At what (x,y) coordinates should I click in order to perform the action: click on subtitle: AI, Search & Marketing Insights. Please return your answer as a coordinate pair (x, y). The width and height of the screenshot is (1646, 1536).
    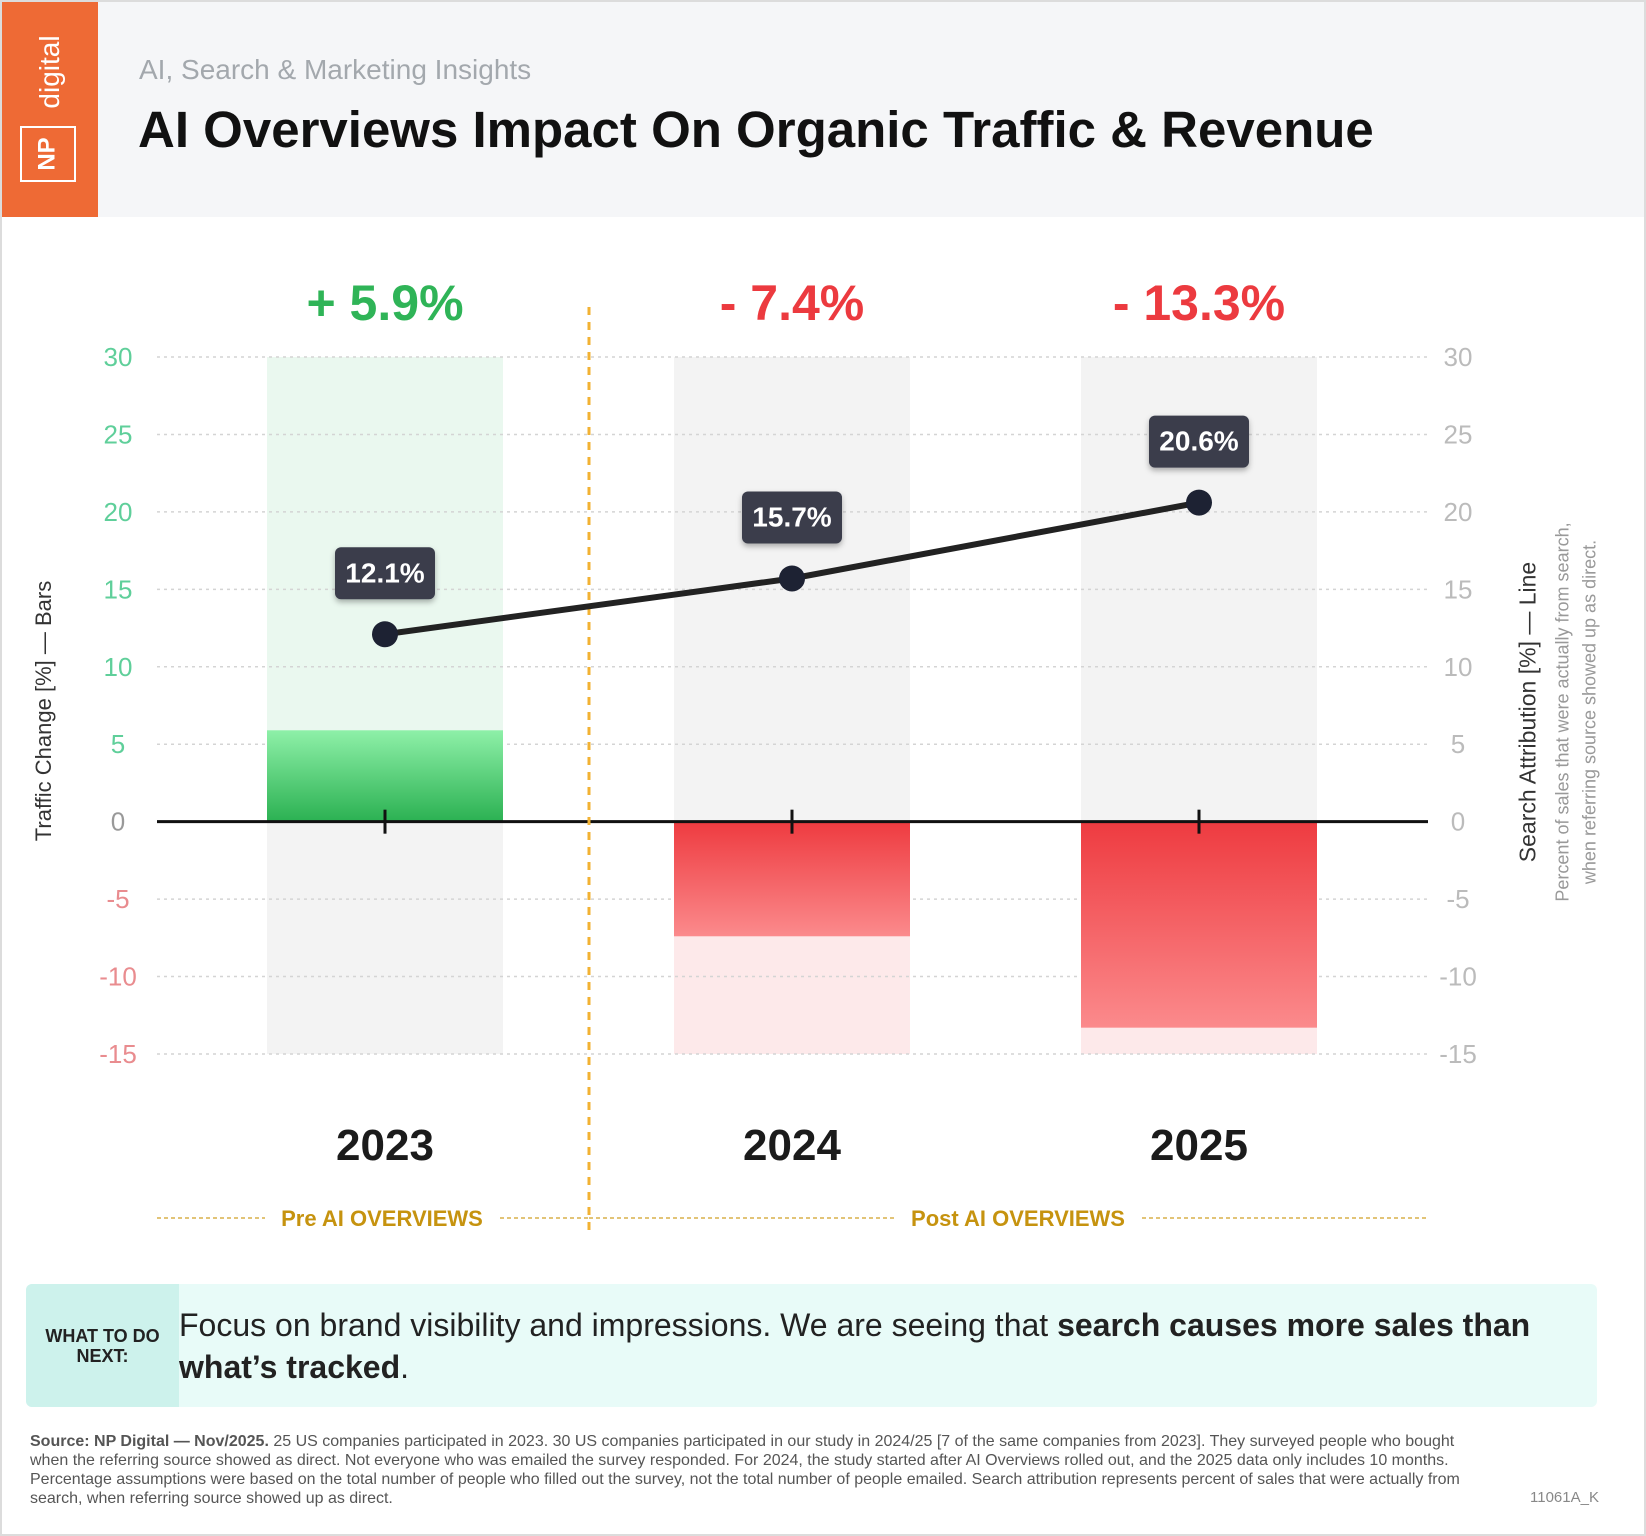
    Looking at the image, I should click on (335, 69).